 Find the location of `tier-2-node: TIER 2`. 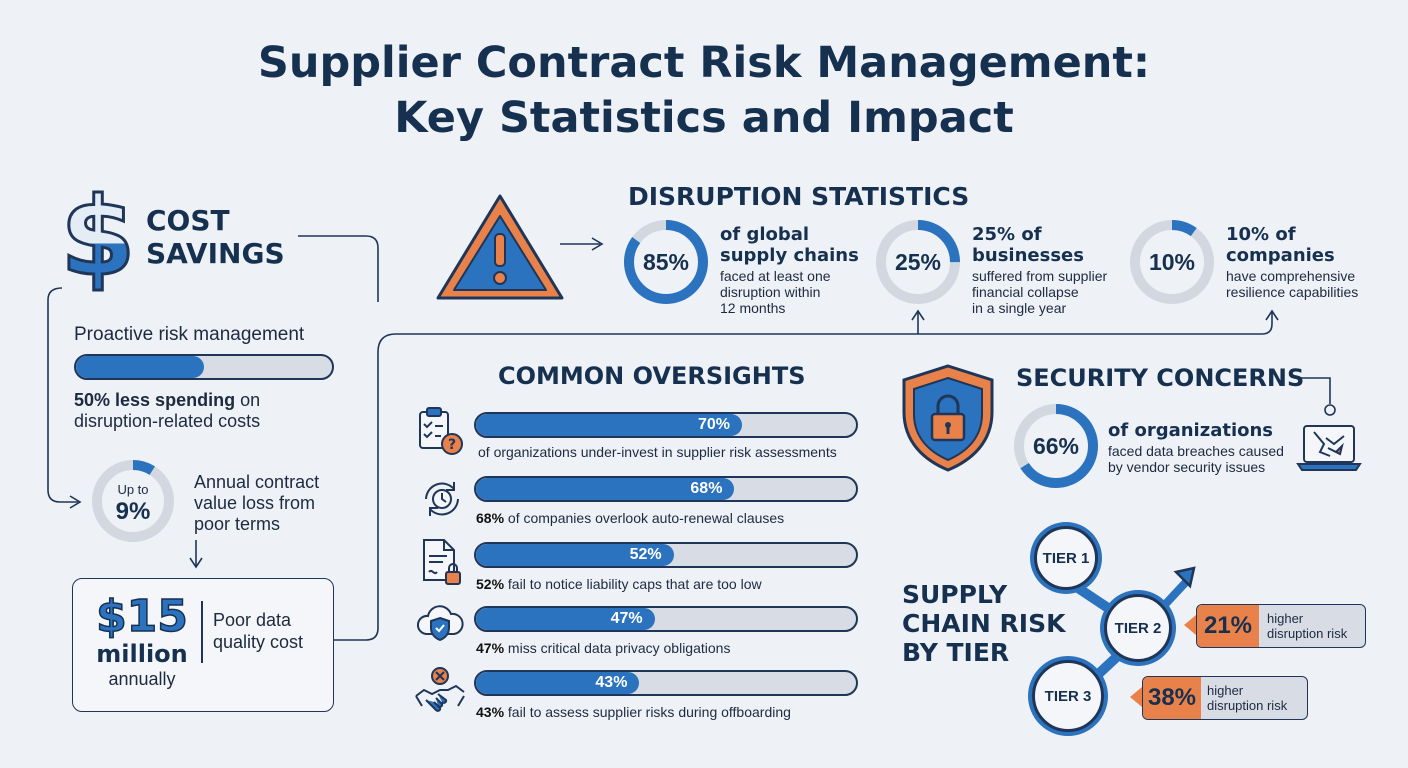

tier-2-node: TIER 2 is located at coordinates (1138, 628).